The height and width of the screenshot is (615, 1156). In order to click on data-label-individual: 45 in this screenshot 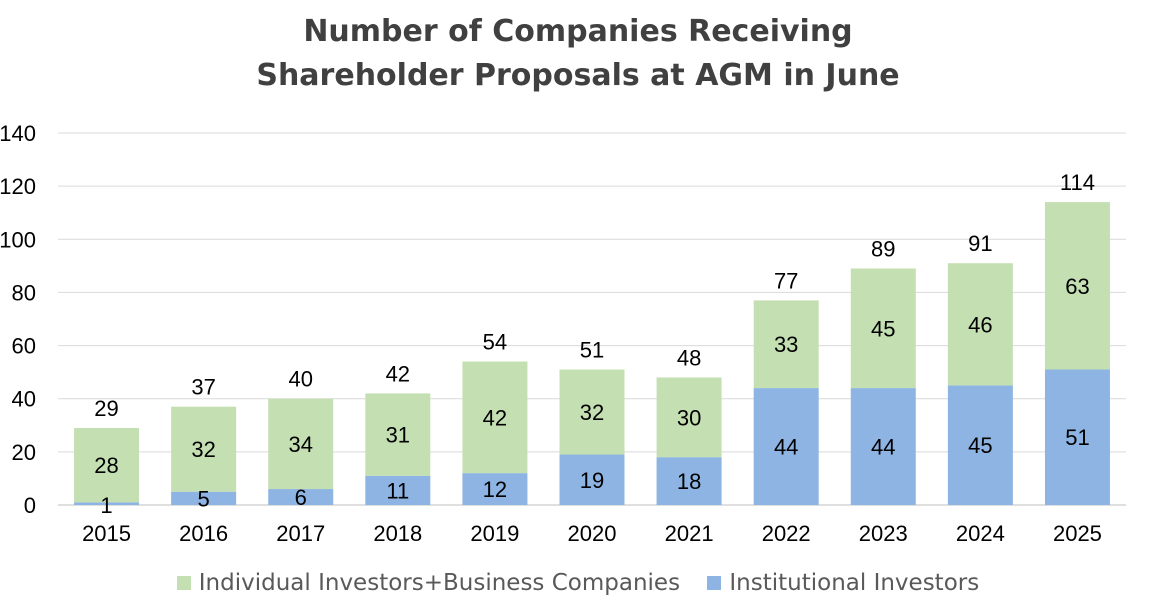, I will do `click(883, 328)`.